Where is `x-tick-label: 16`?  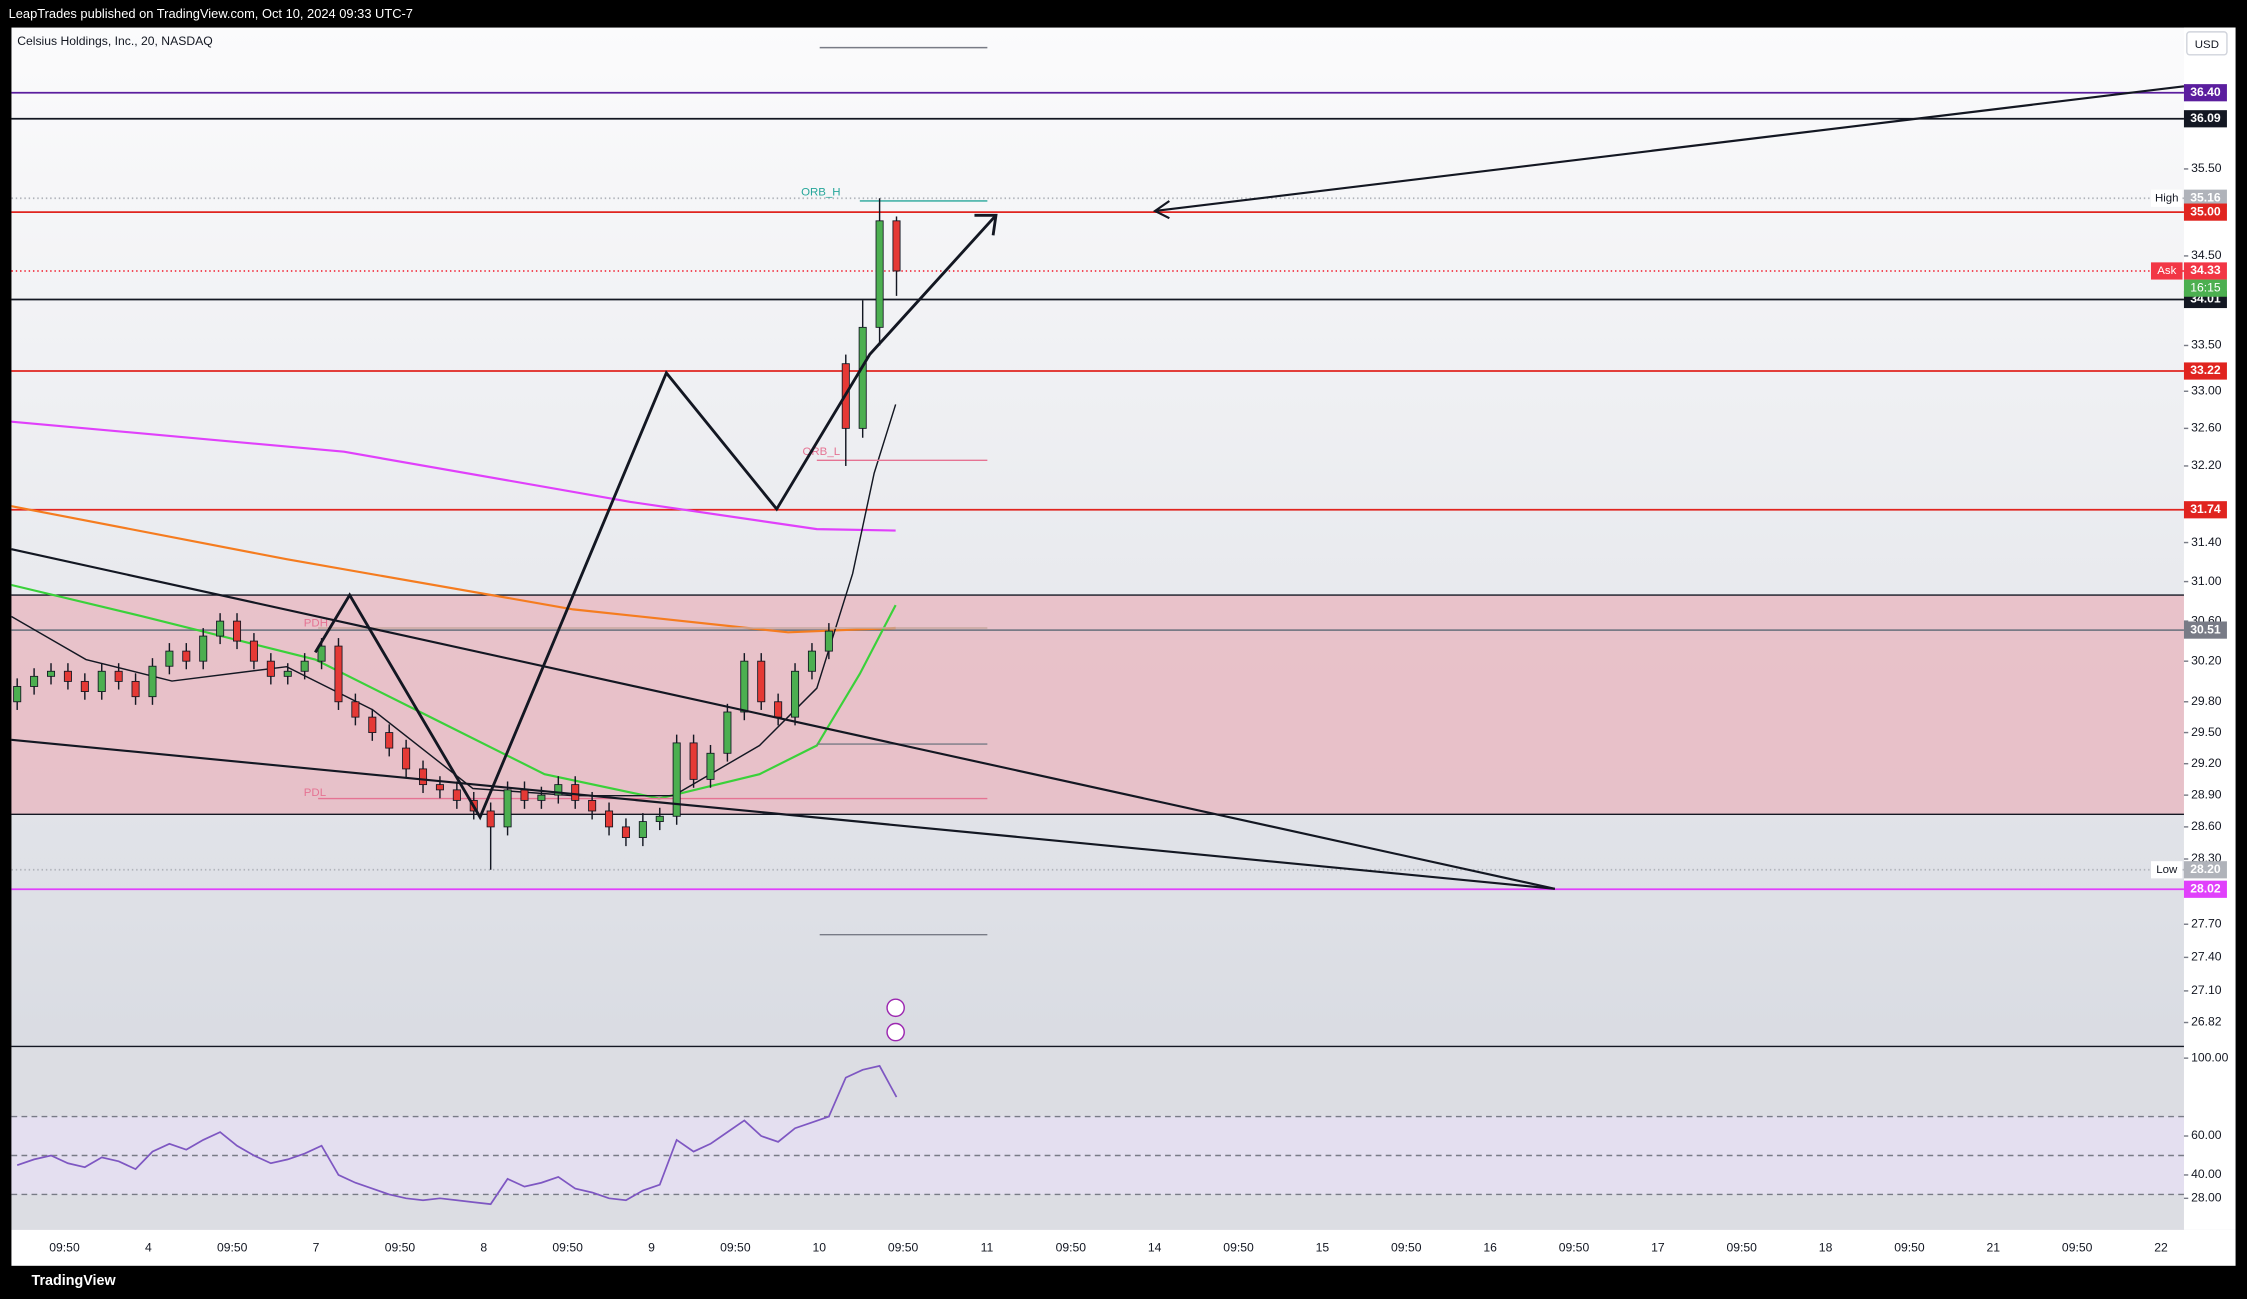 x-tick-label: 16 is located at coordinates (1490, 1248).